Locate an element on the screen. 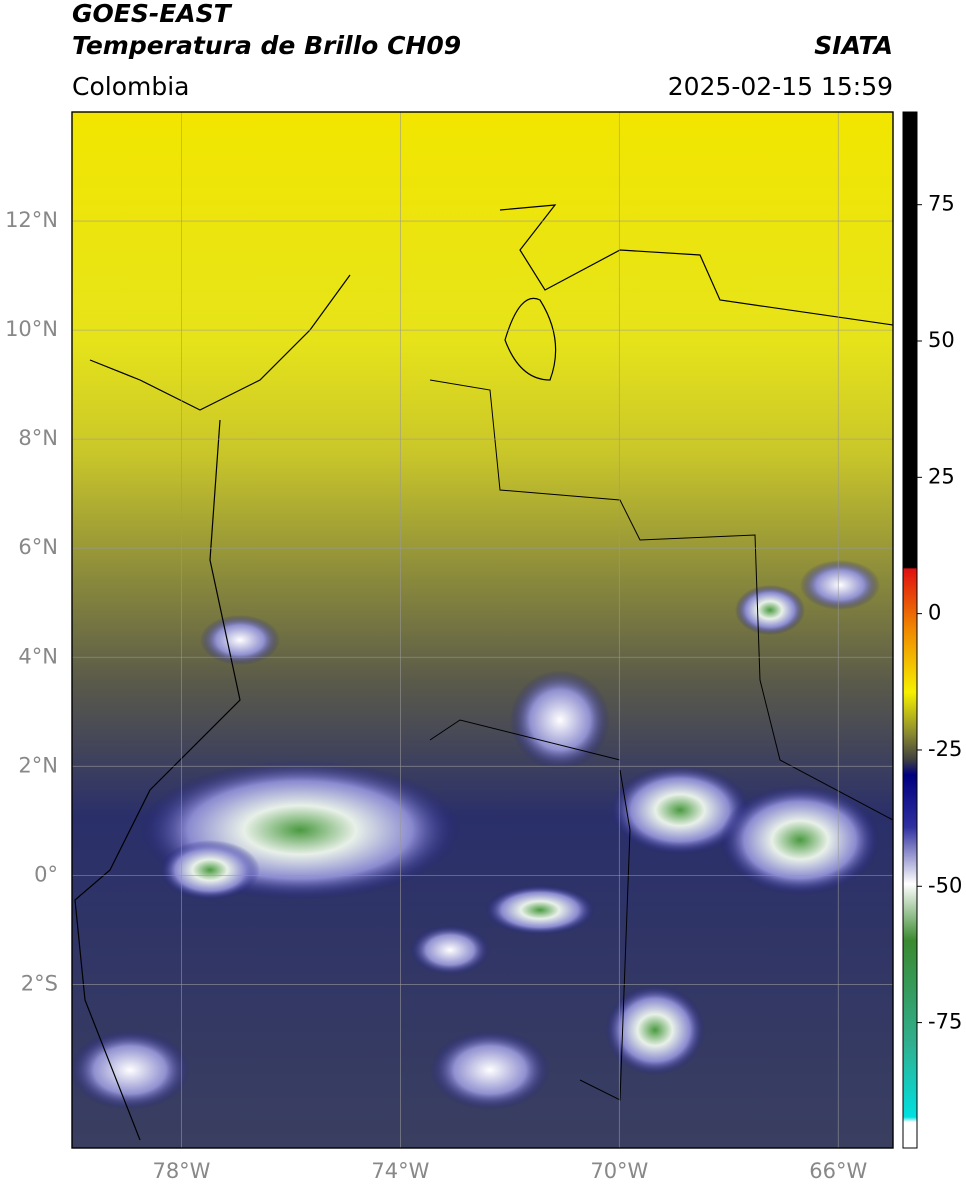 This screenshot has height=1190, width=966. product: Temperatura de Brillo CH09 is located at coordinates (266, 45).